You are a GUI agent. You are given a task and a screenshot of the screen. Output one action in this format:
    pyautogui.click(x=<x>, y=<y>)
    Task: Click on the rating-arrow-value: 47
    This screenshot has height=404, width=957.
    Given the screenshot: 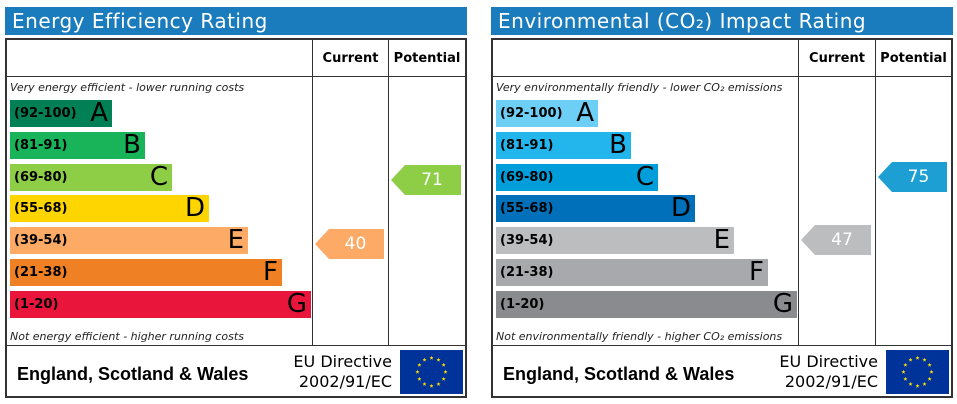 What is the action you would take?
    pyautogui.click(x=842, y=240)
    